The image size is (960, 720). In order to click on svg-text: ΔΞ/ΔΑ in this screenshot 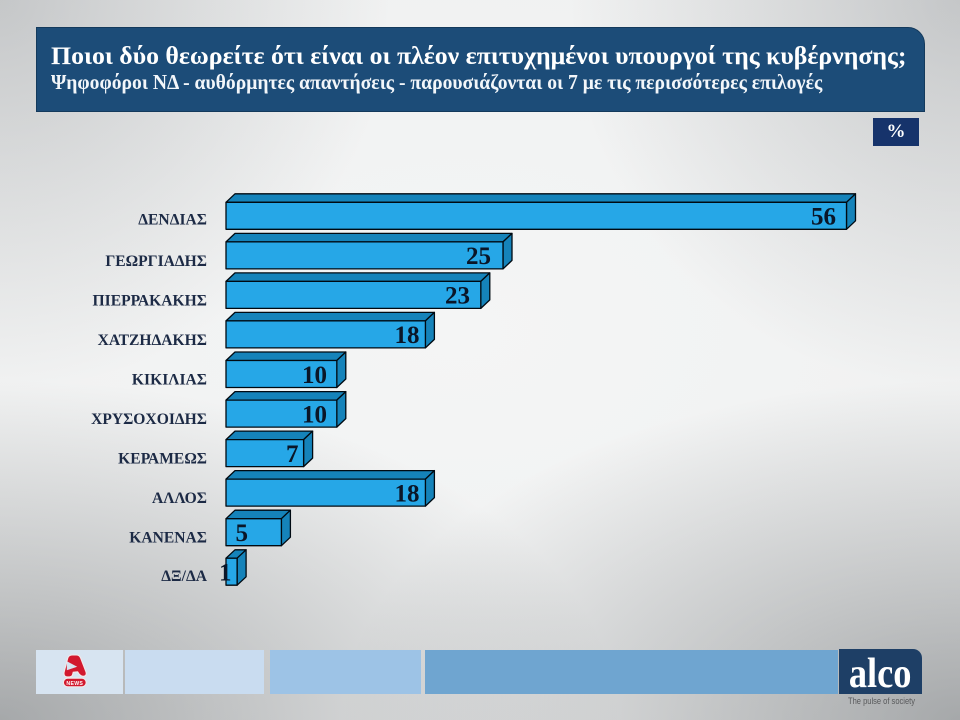, I will do `click(184, 576)`.